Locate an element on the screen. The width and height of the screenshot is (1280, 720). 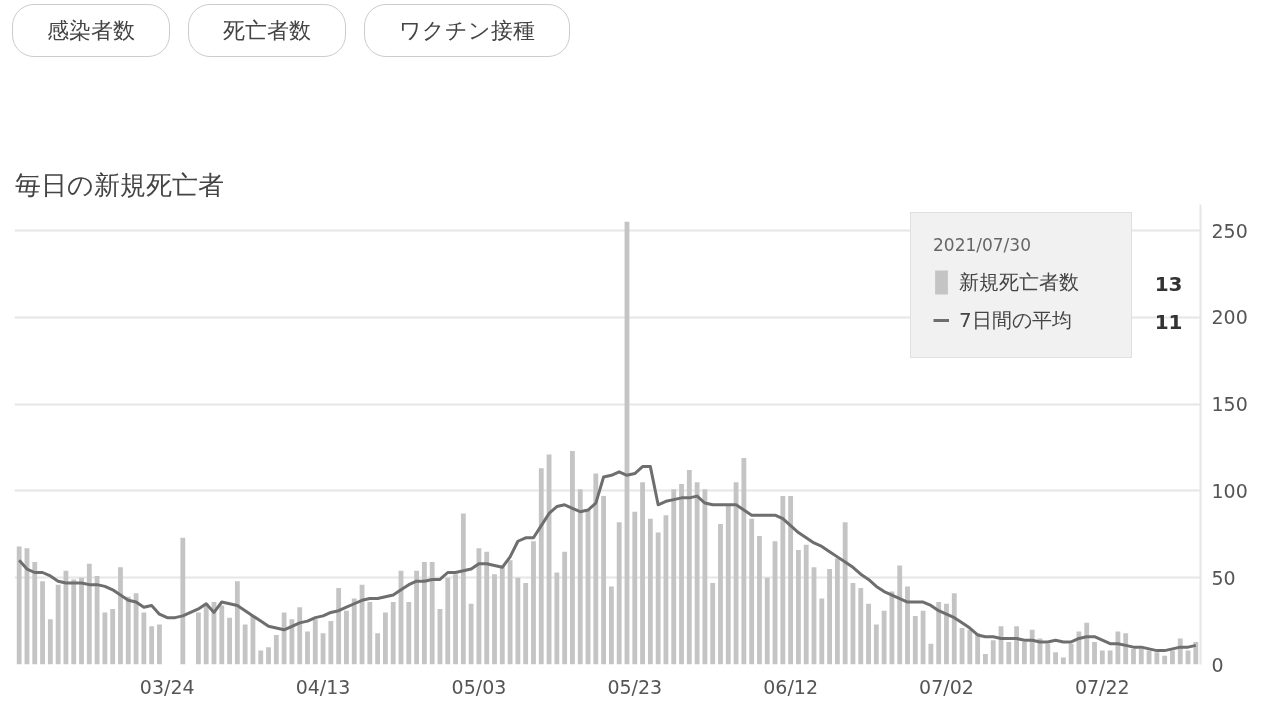
text: 死亡者数 is located at coordinates (267, 31).